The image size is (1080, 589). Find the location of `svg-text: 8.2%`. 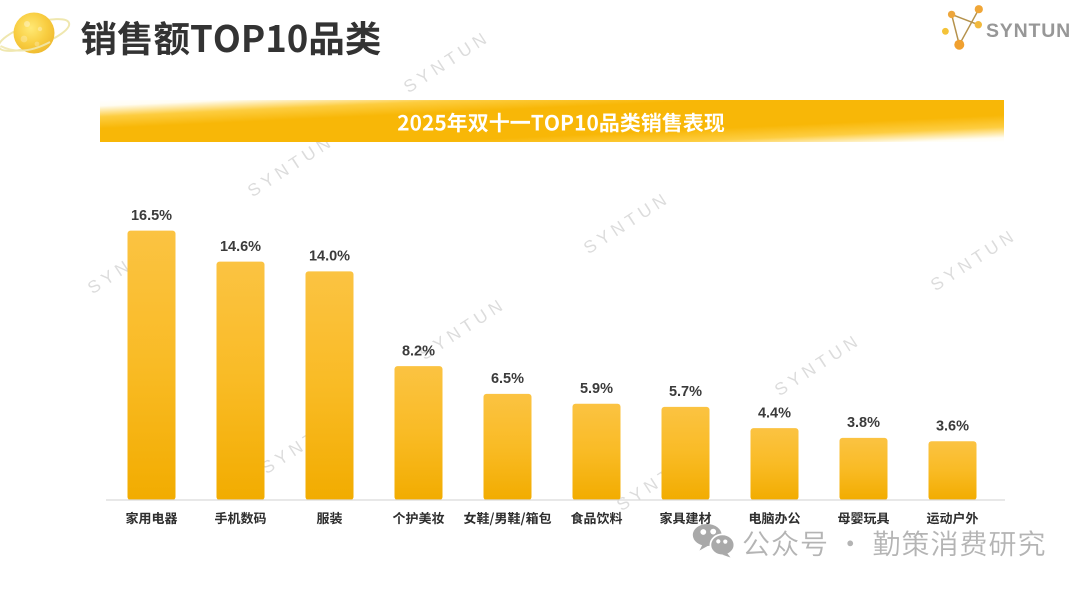

svg-text: 8.2% is located at coordinates (418, 351).